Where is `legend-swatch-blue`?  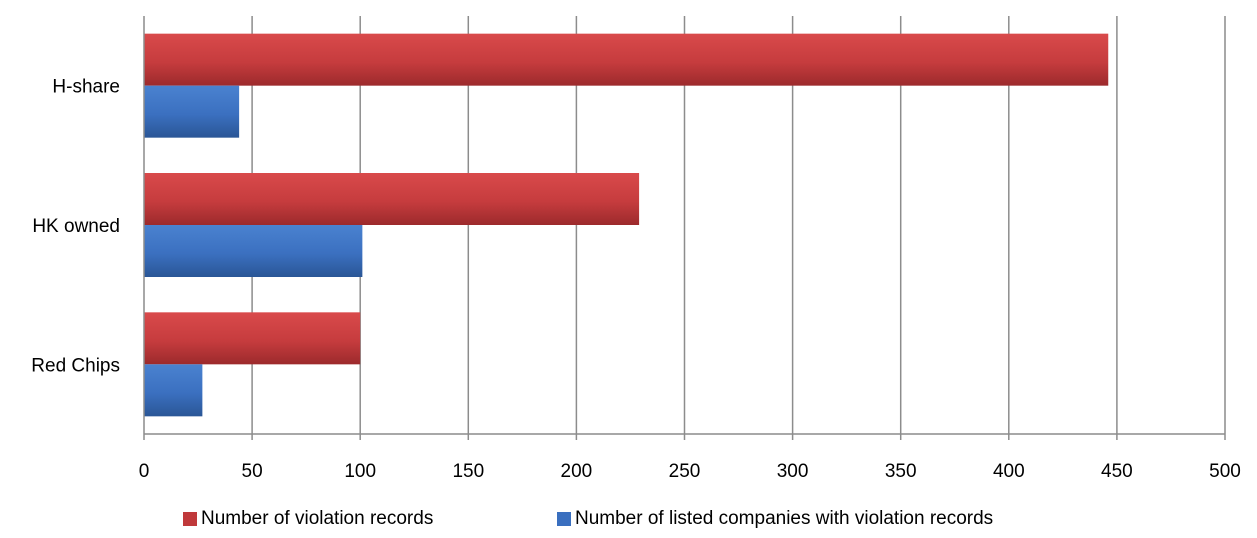
legend-swatch-blue is located at coordinates (564, 519).